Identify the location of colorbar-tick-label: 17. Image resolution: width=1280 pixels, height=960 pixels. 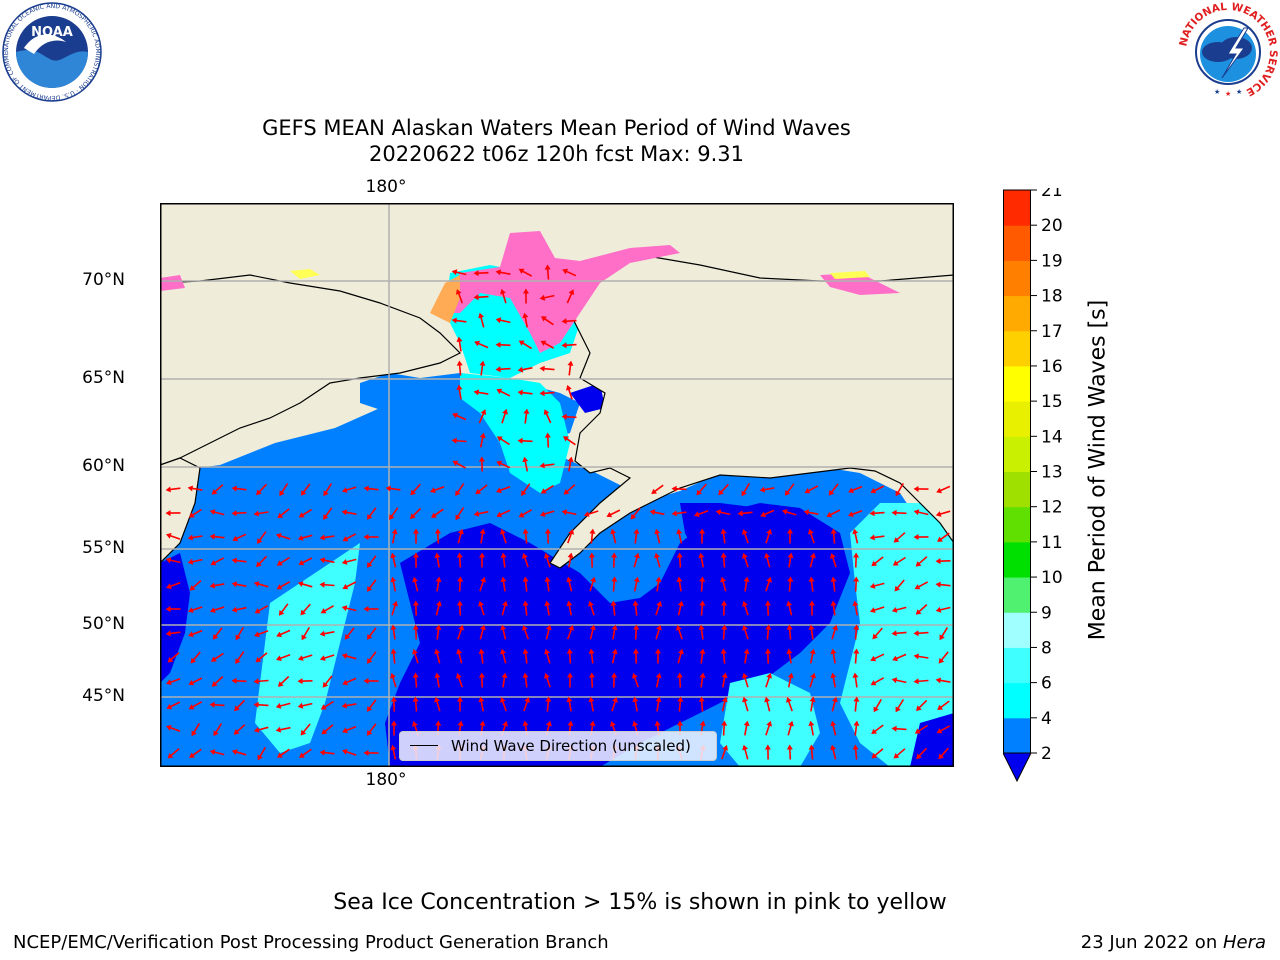
(1052, 332).